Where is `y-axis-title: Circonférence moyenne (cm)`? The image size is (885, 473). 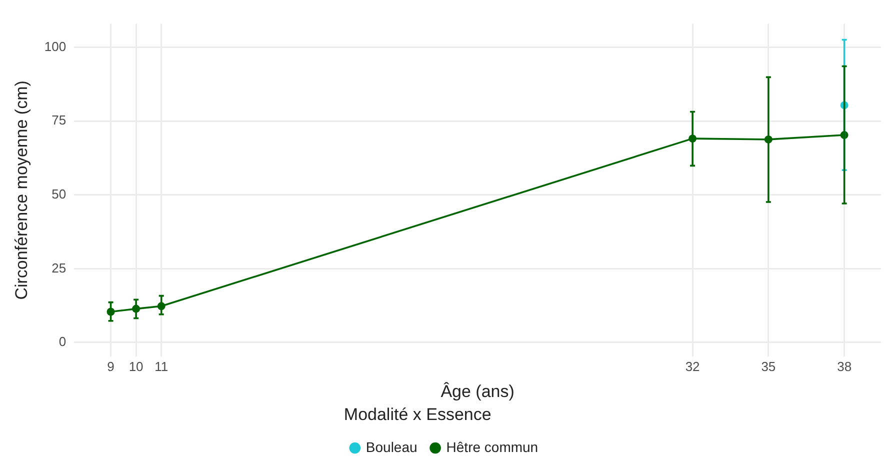 y-axis-title: Circonférence moyenne (cm) is located at coordinates (21, 190).